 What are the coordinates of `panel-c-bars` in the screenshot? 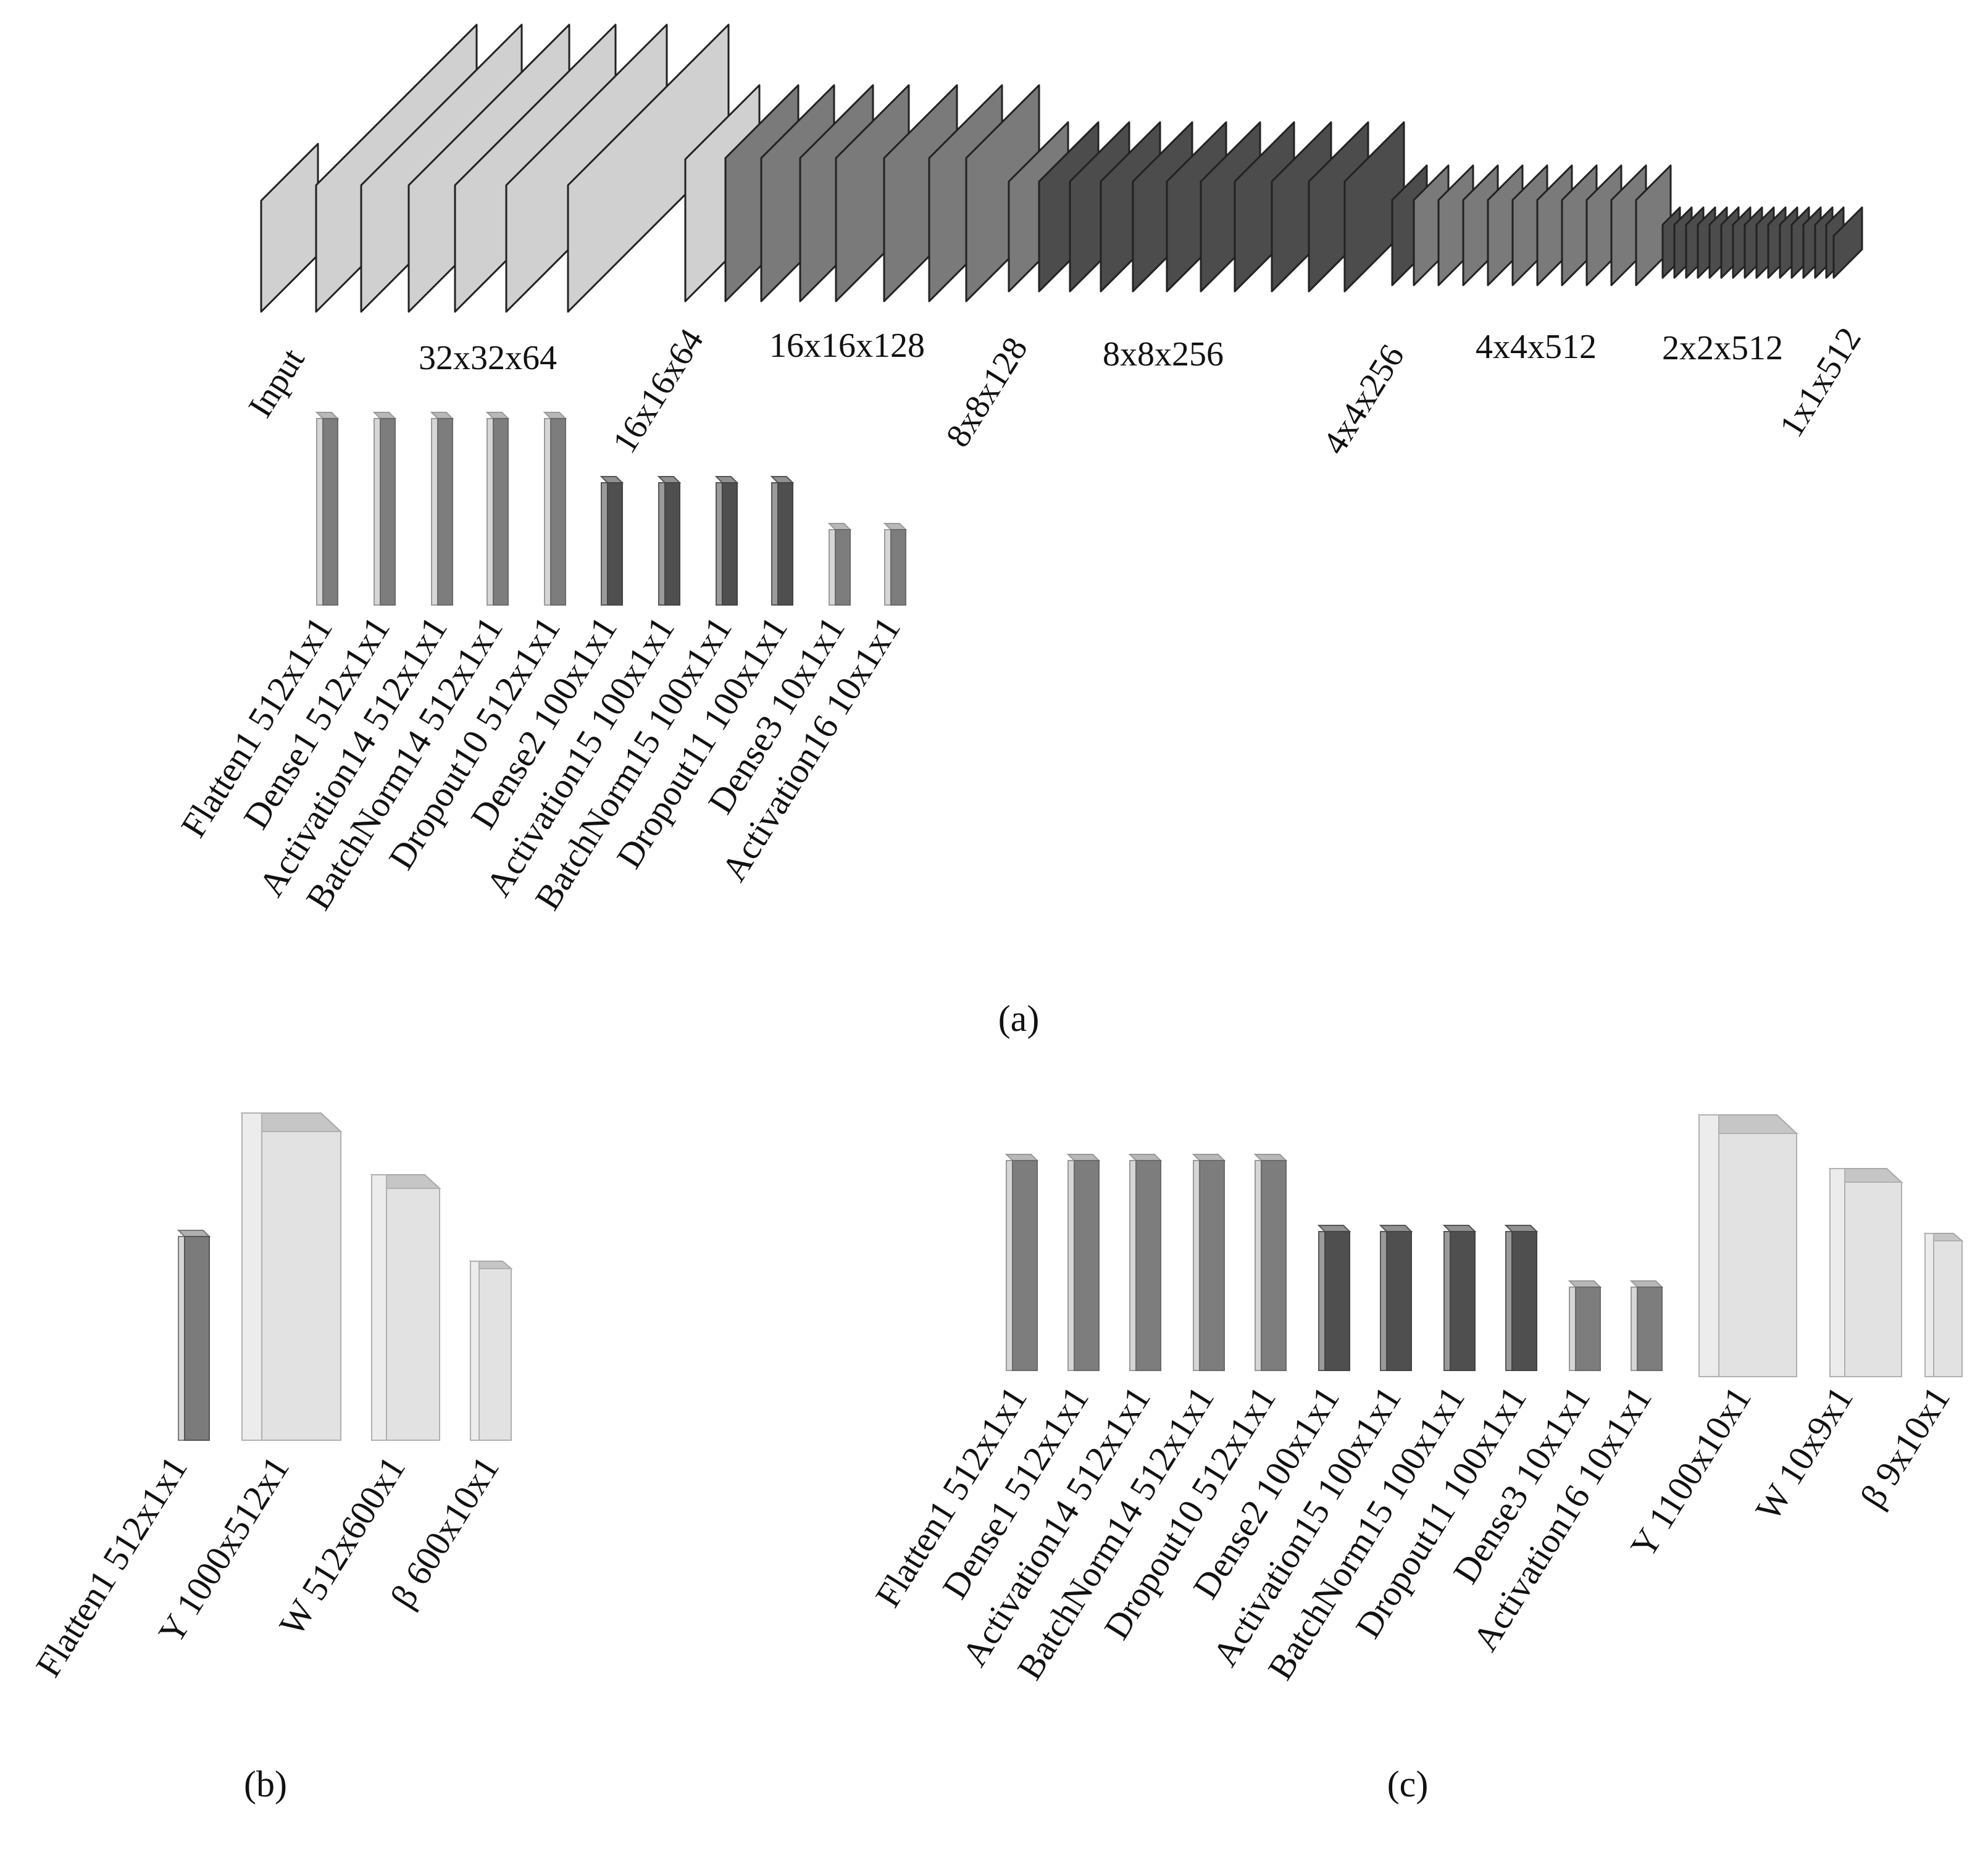 It's located at (1484, 1245).